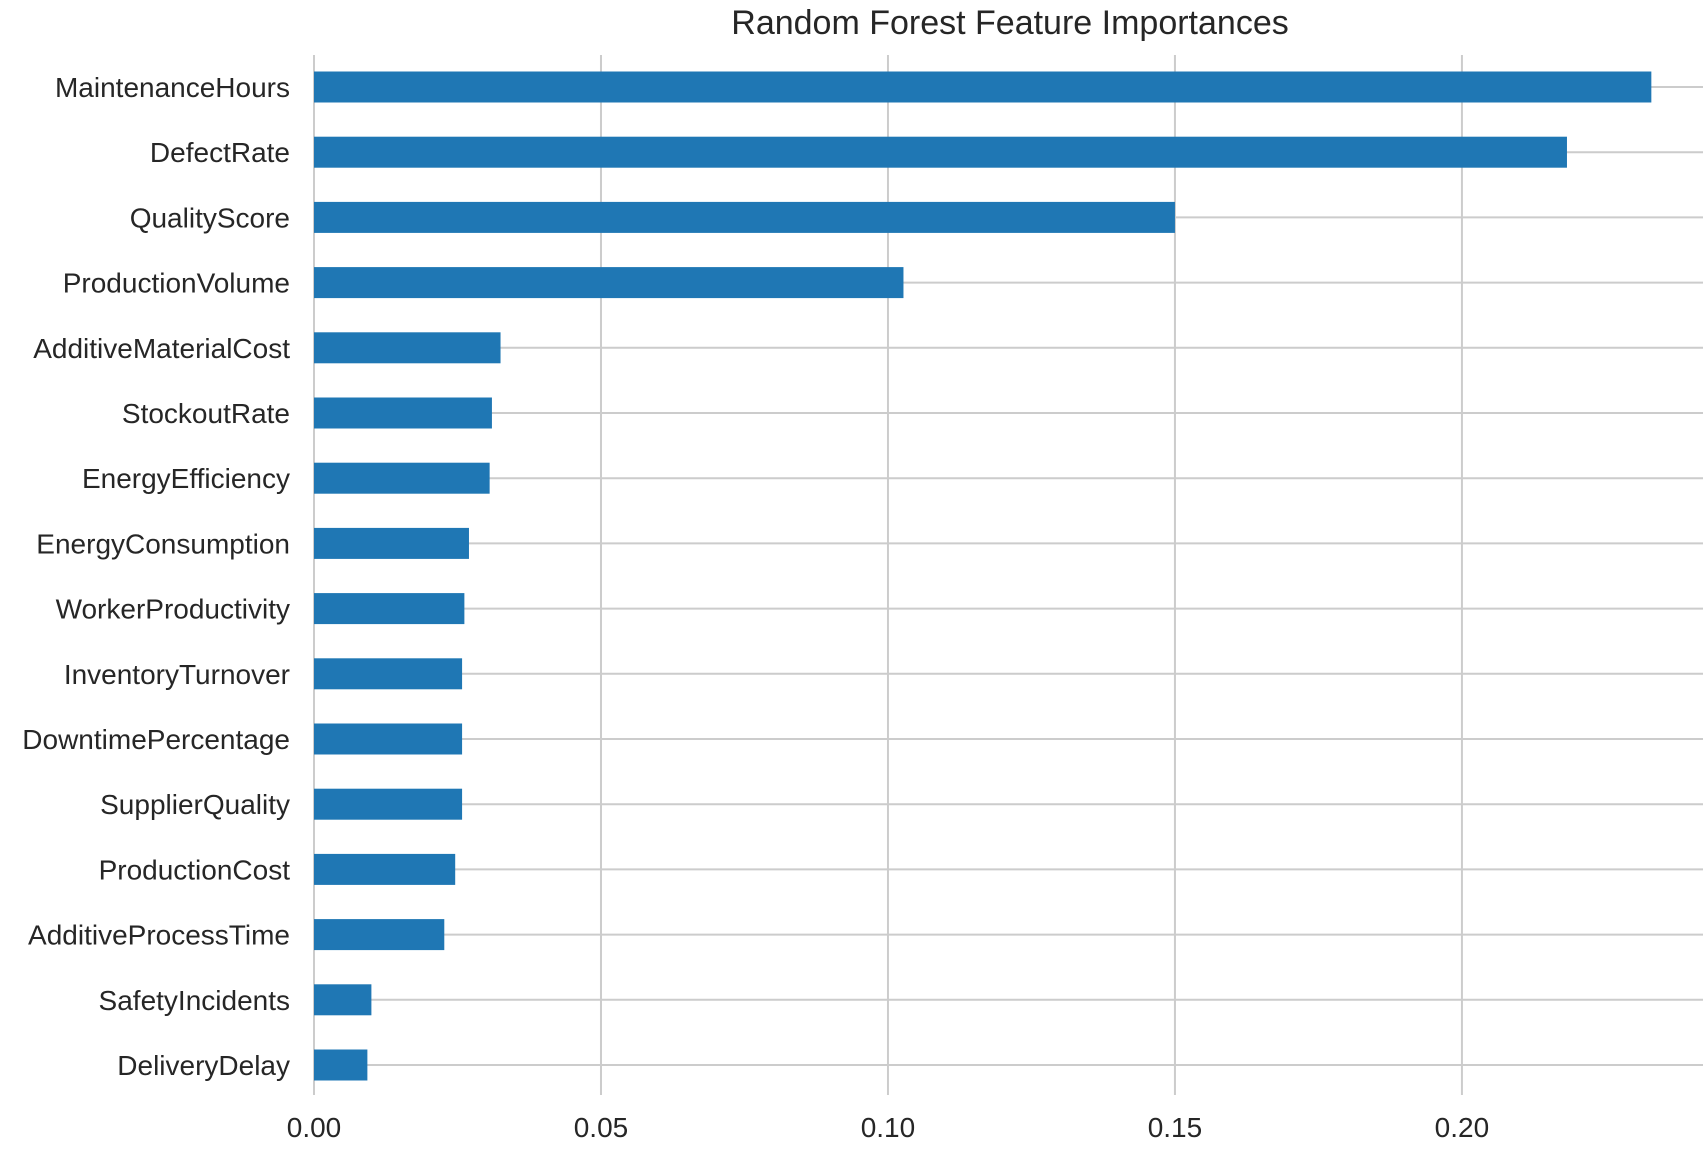 The width and height of the screenshot is (1703, 1161). Describe the element at coordinates (388, 739) in the screenshot. I see `bar-downtimepercentage` at that location.